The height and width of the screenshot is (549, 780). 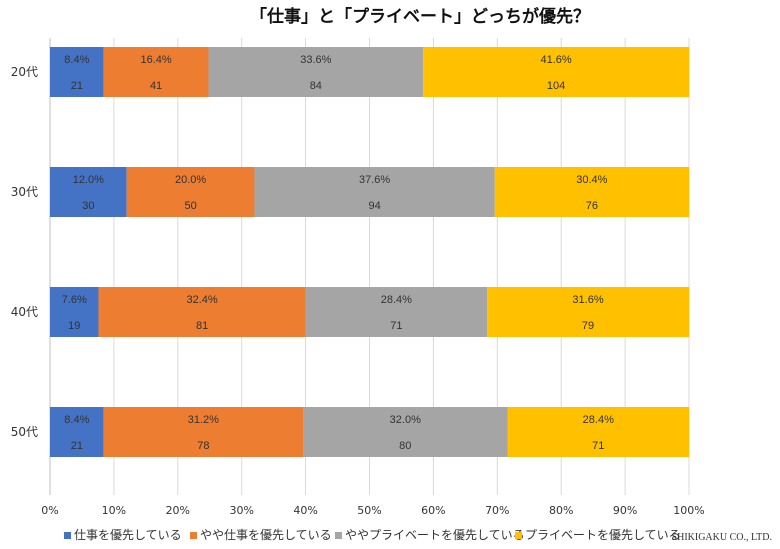 What do you see at coordinates (190, 180) in the screenshot?
I see `data-label-percent: 20.0%` at bounding box center [190, 180].